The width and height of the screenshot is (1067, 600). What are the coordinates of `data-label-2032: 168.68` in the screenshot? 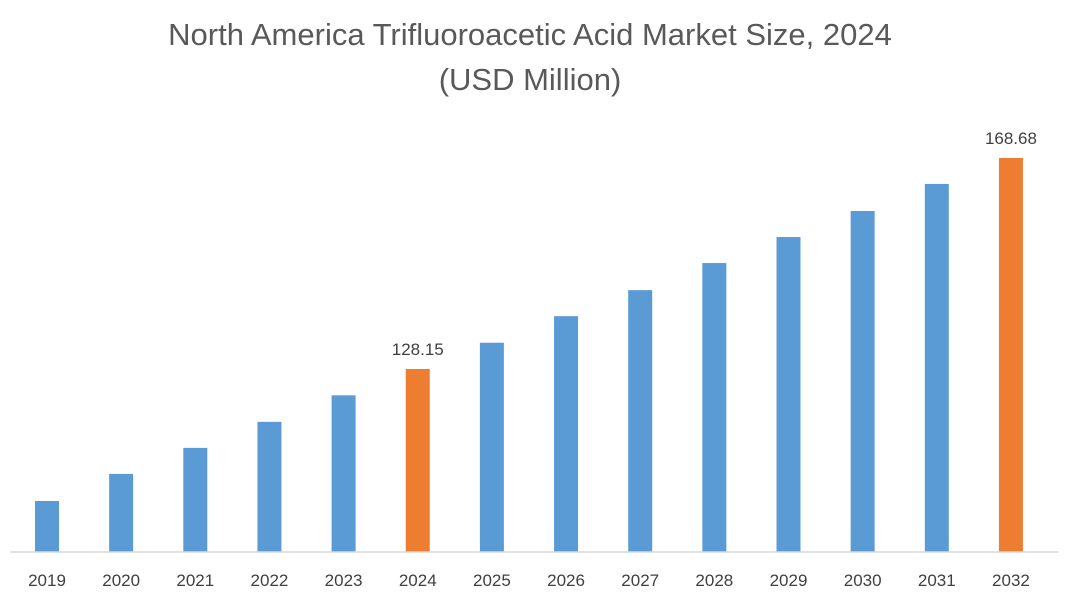 It's located at (1011, 138).